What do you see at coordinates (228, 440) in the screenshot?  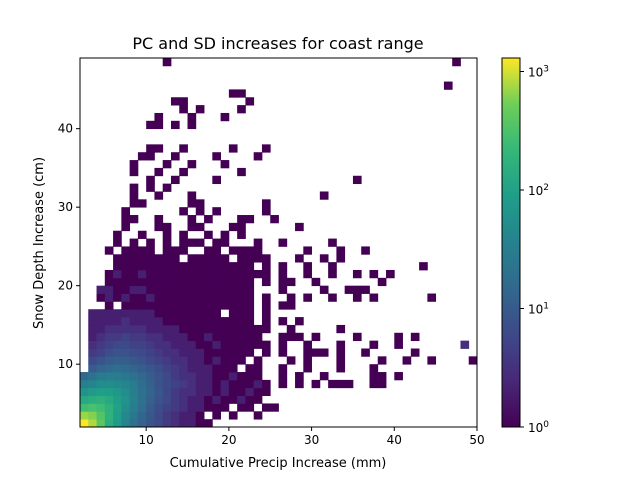 I see `x-tick-label: 20` at bounding box center [228, 440].